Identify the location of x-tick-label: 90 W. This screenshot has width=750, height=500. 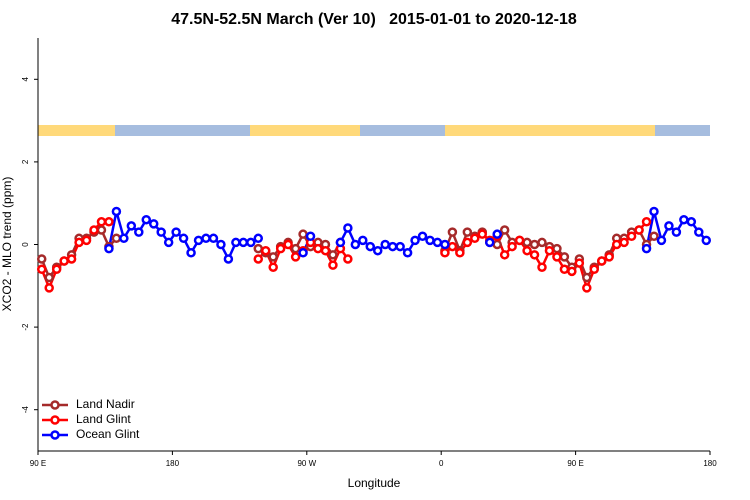
(306, 463).